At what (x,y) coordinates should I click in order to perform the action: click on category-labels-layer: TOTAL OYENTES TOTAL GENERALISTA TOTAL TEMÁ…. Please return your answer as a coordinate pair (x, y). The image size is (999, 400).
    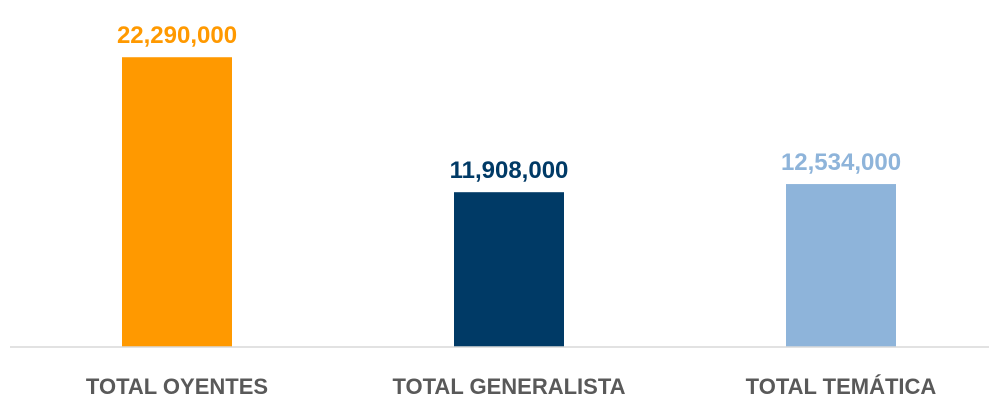
    Looking at the image, I should click on (511, 386).